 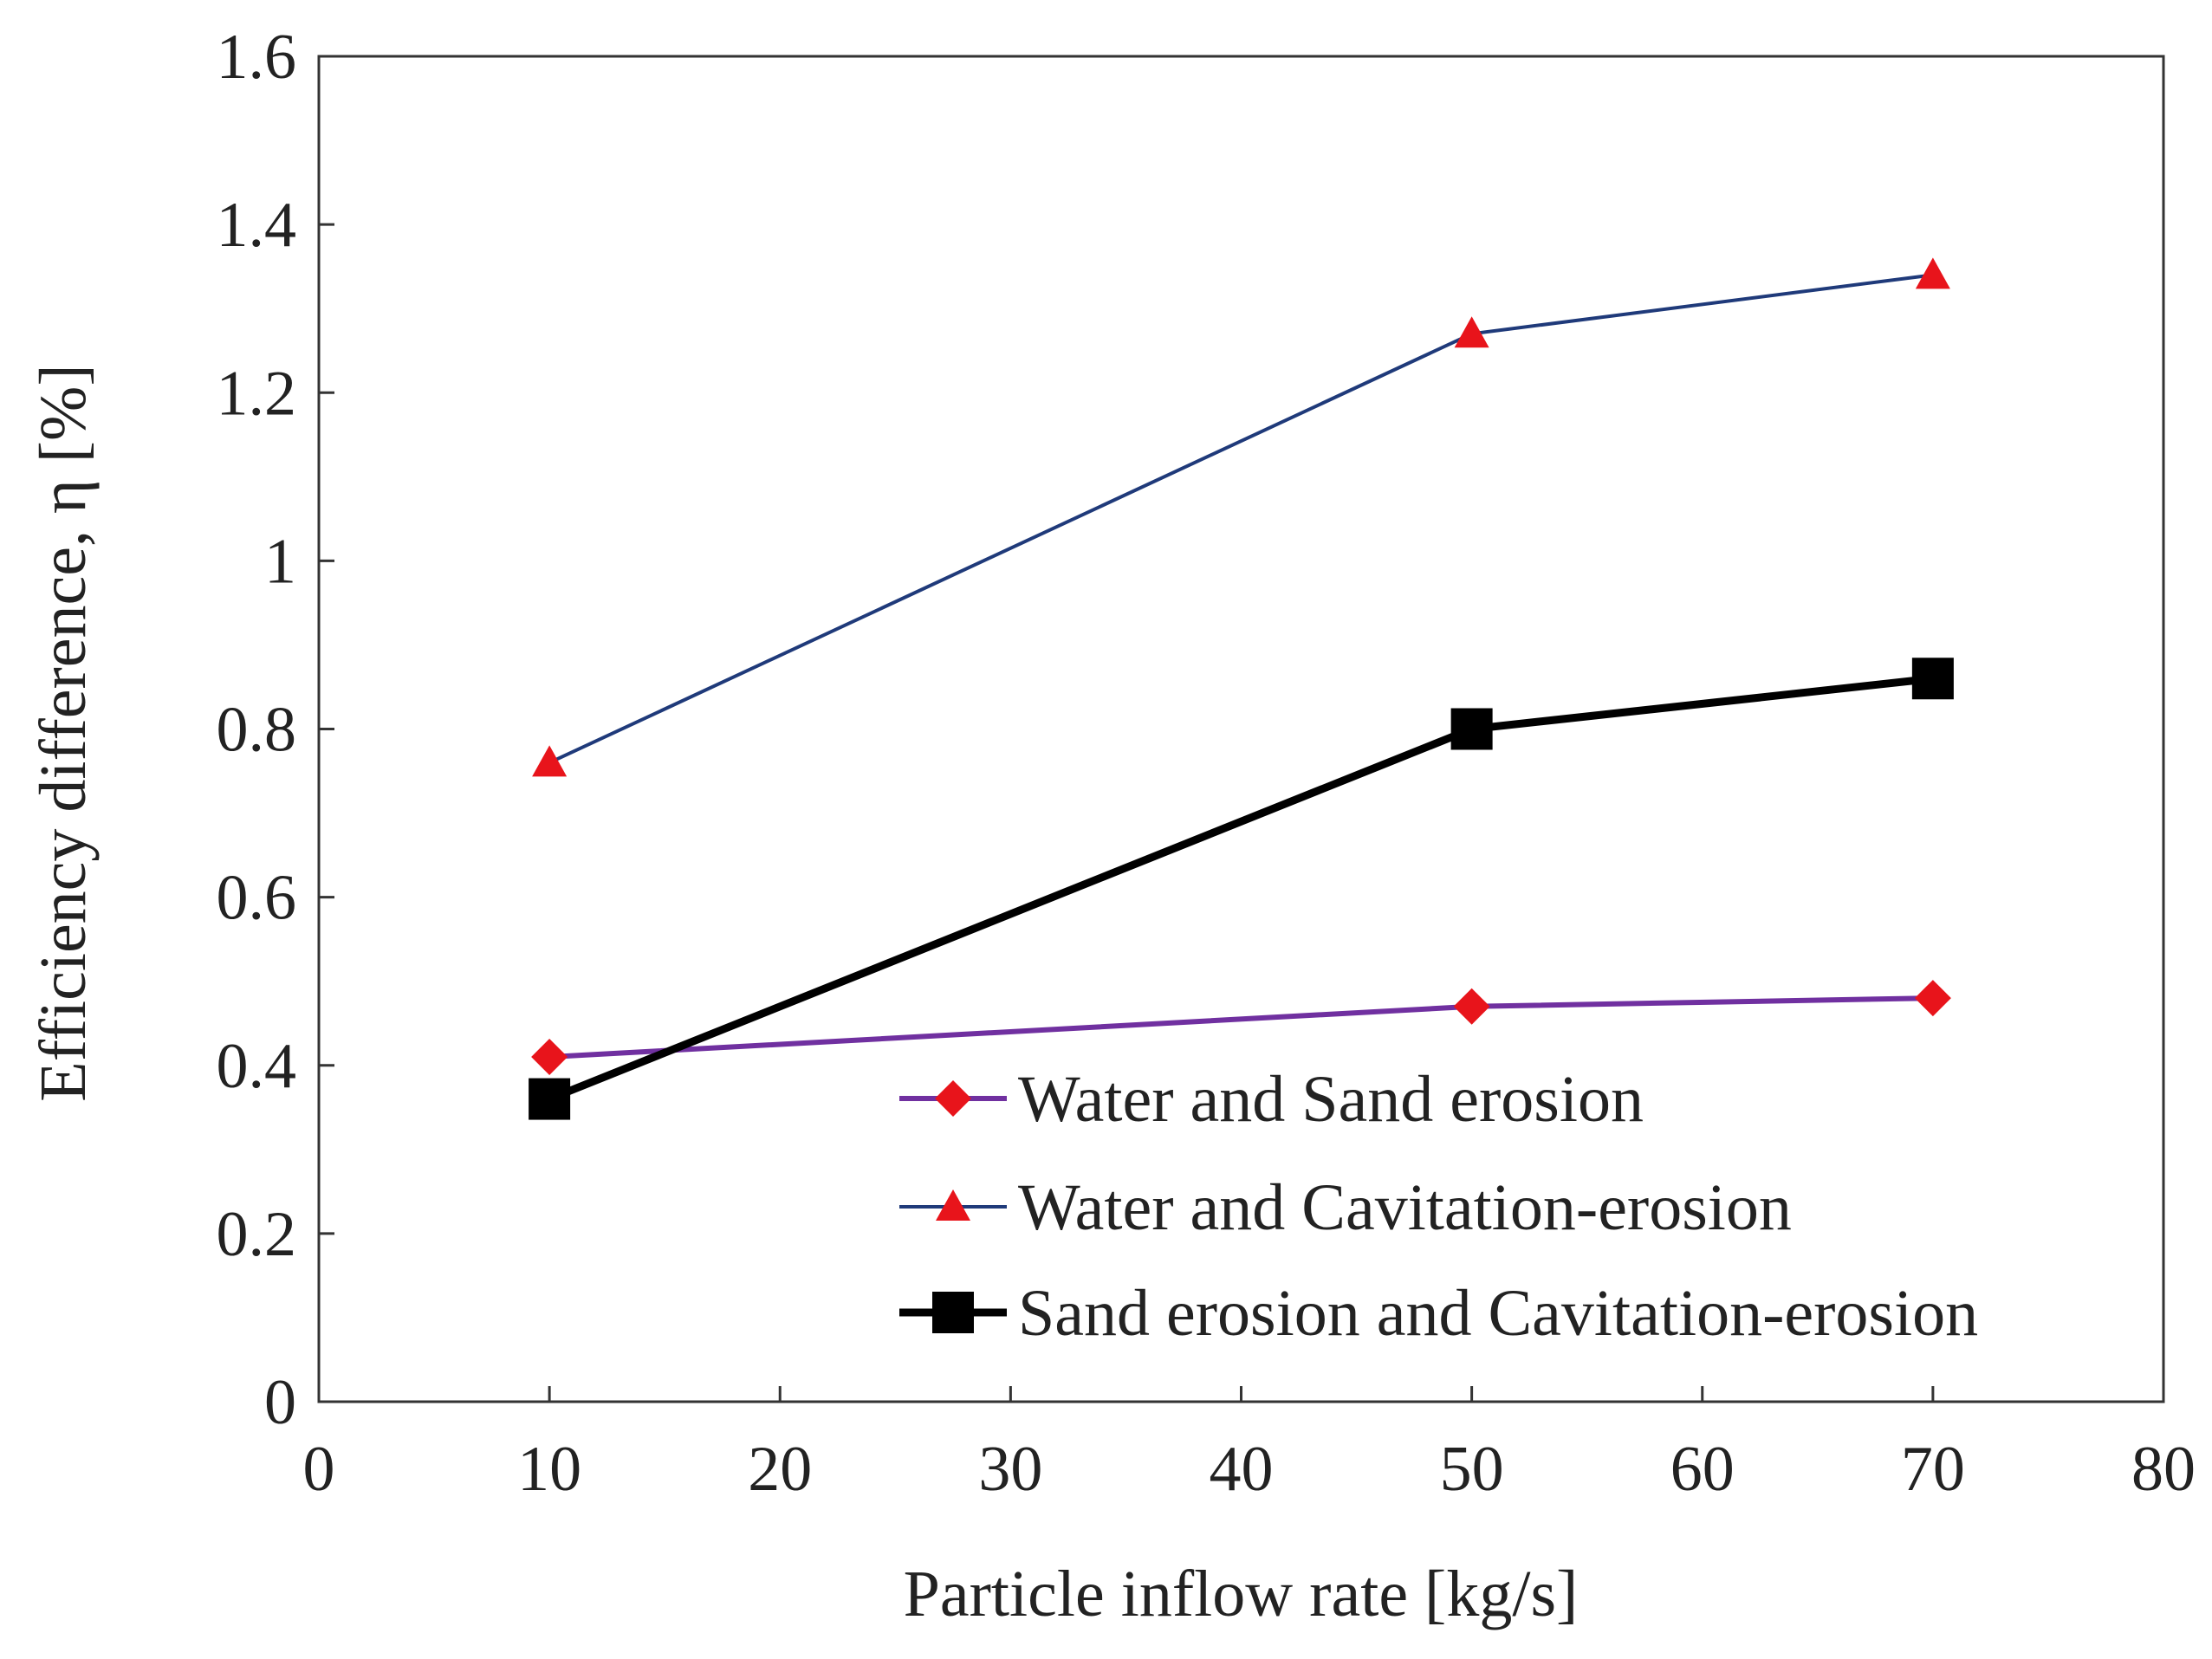 I want to click on series-diamond, so click(x=1241, y=1028).